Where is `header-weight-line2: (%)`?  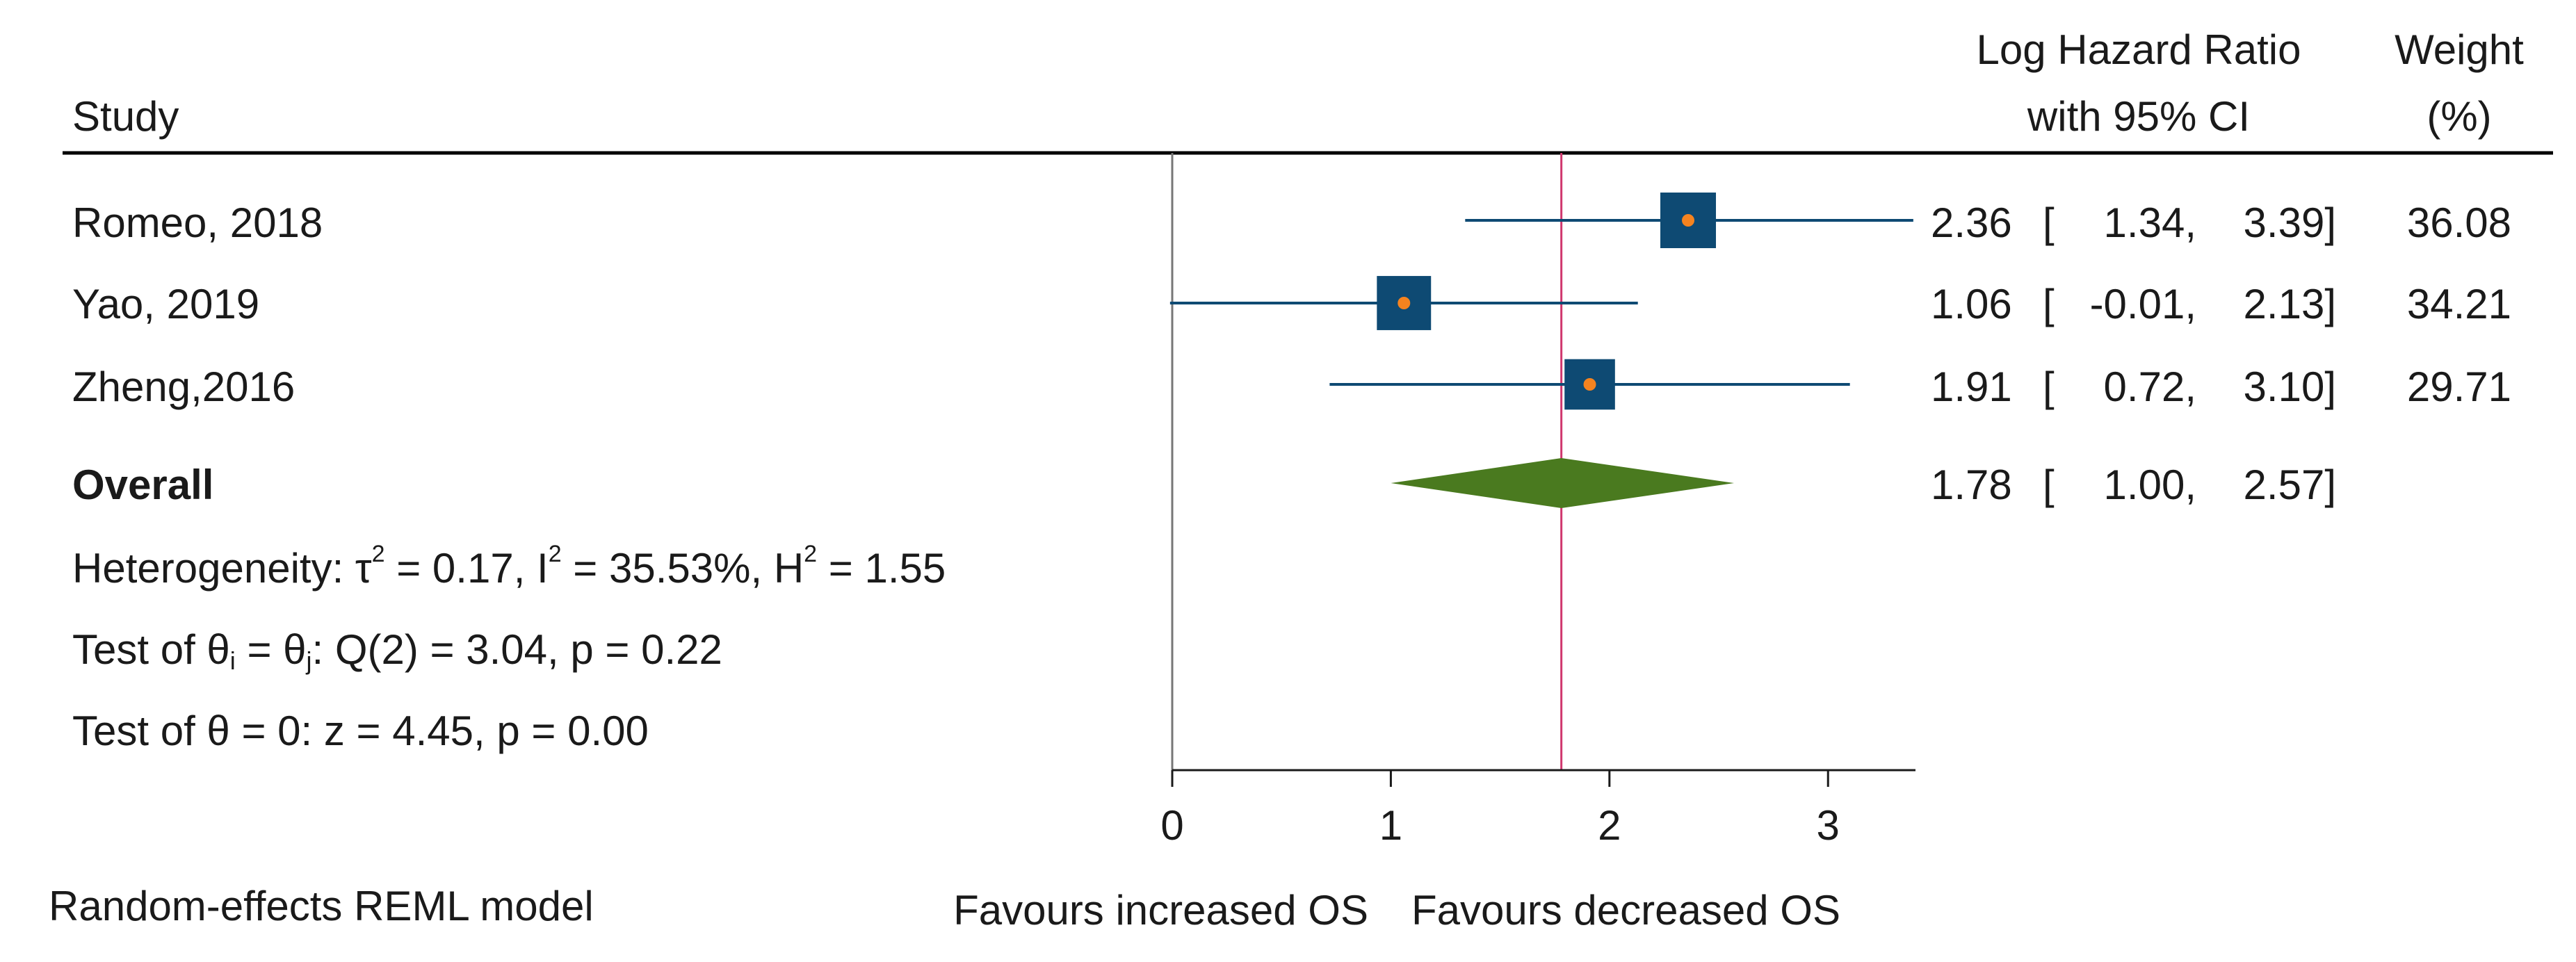 header-weight-line2: (%) is located at coordinates (2459, 117).